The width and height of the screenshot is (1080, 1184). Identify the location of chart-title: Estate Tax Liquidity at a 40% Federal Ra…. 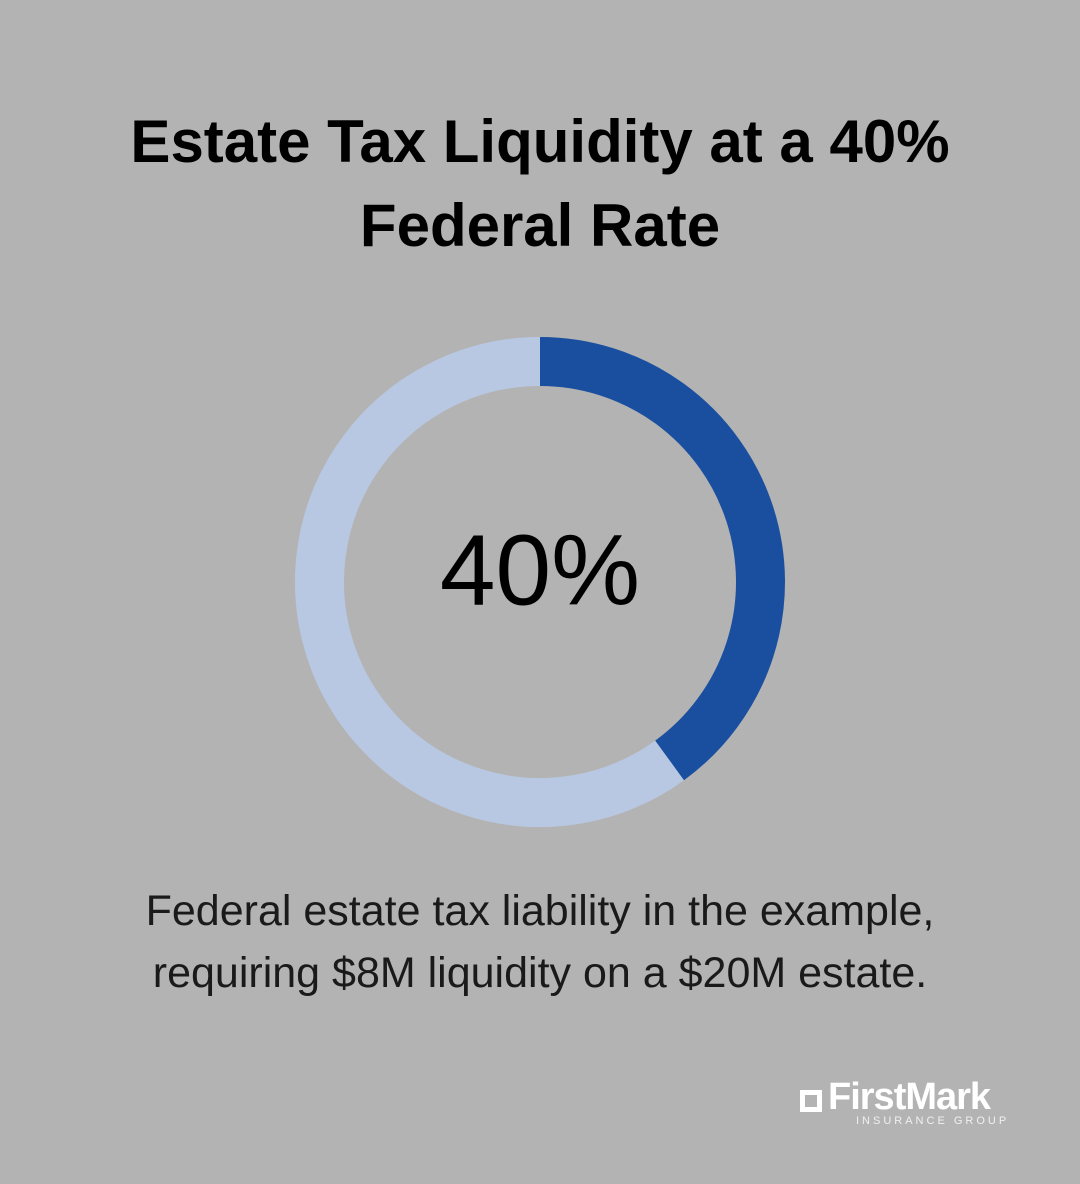
(540, 183).